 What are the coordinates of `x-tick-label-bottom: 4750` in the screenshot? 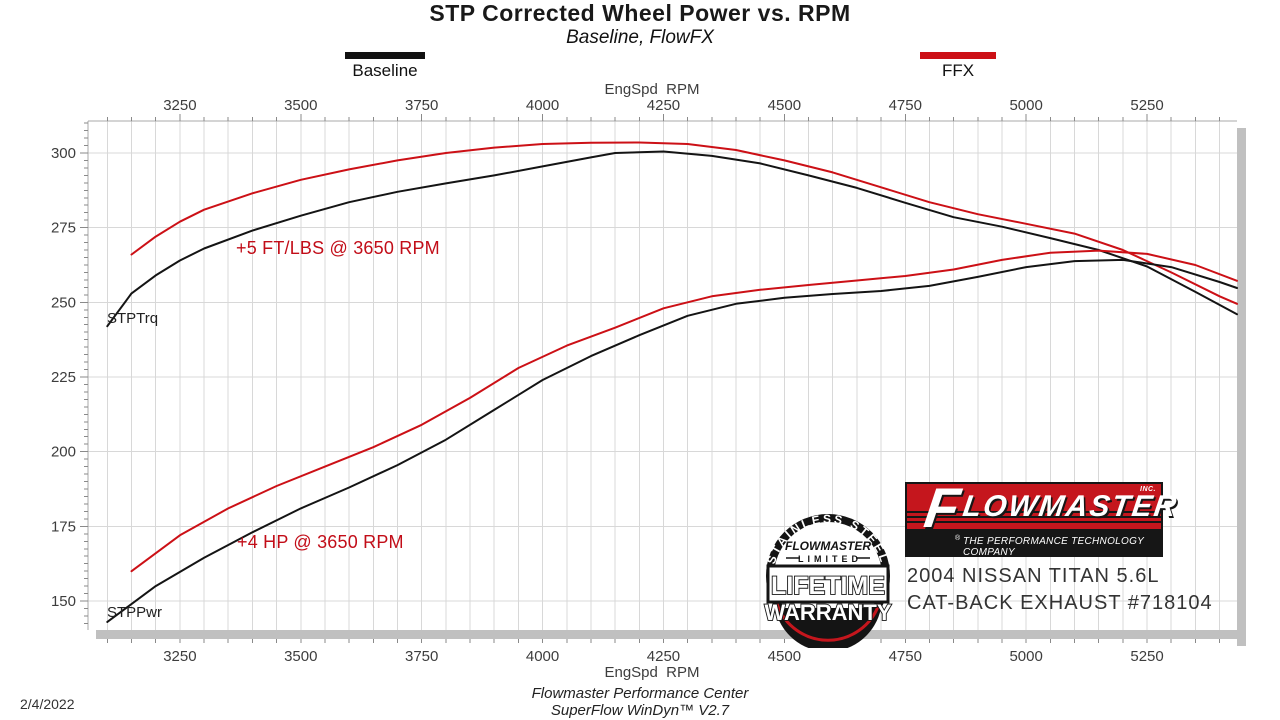 It's located at (905, 656).